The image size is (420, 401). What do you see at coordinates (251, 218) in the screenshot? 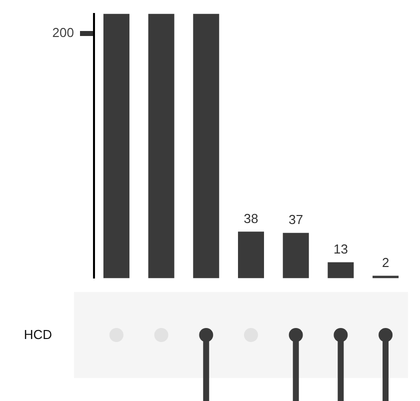
I see `data-label: 38` at bounding box center [251, 218].